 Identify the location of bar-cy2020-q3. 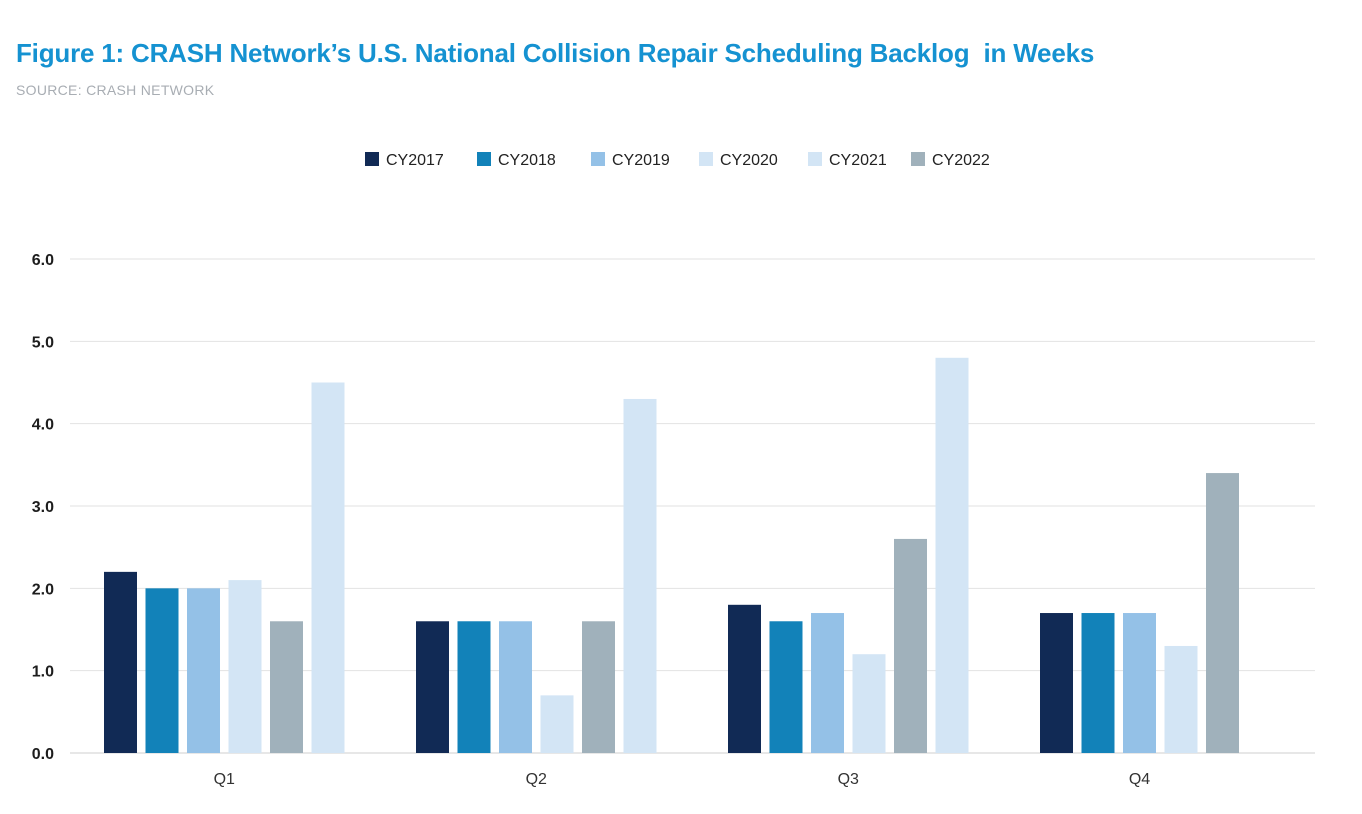
(869, 703).